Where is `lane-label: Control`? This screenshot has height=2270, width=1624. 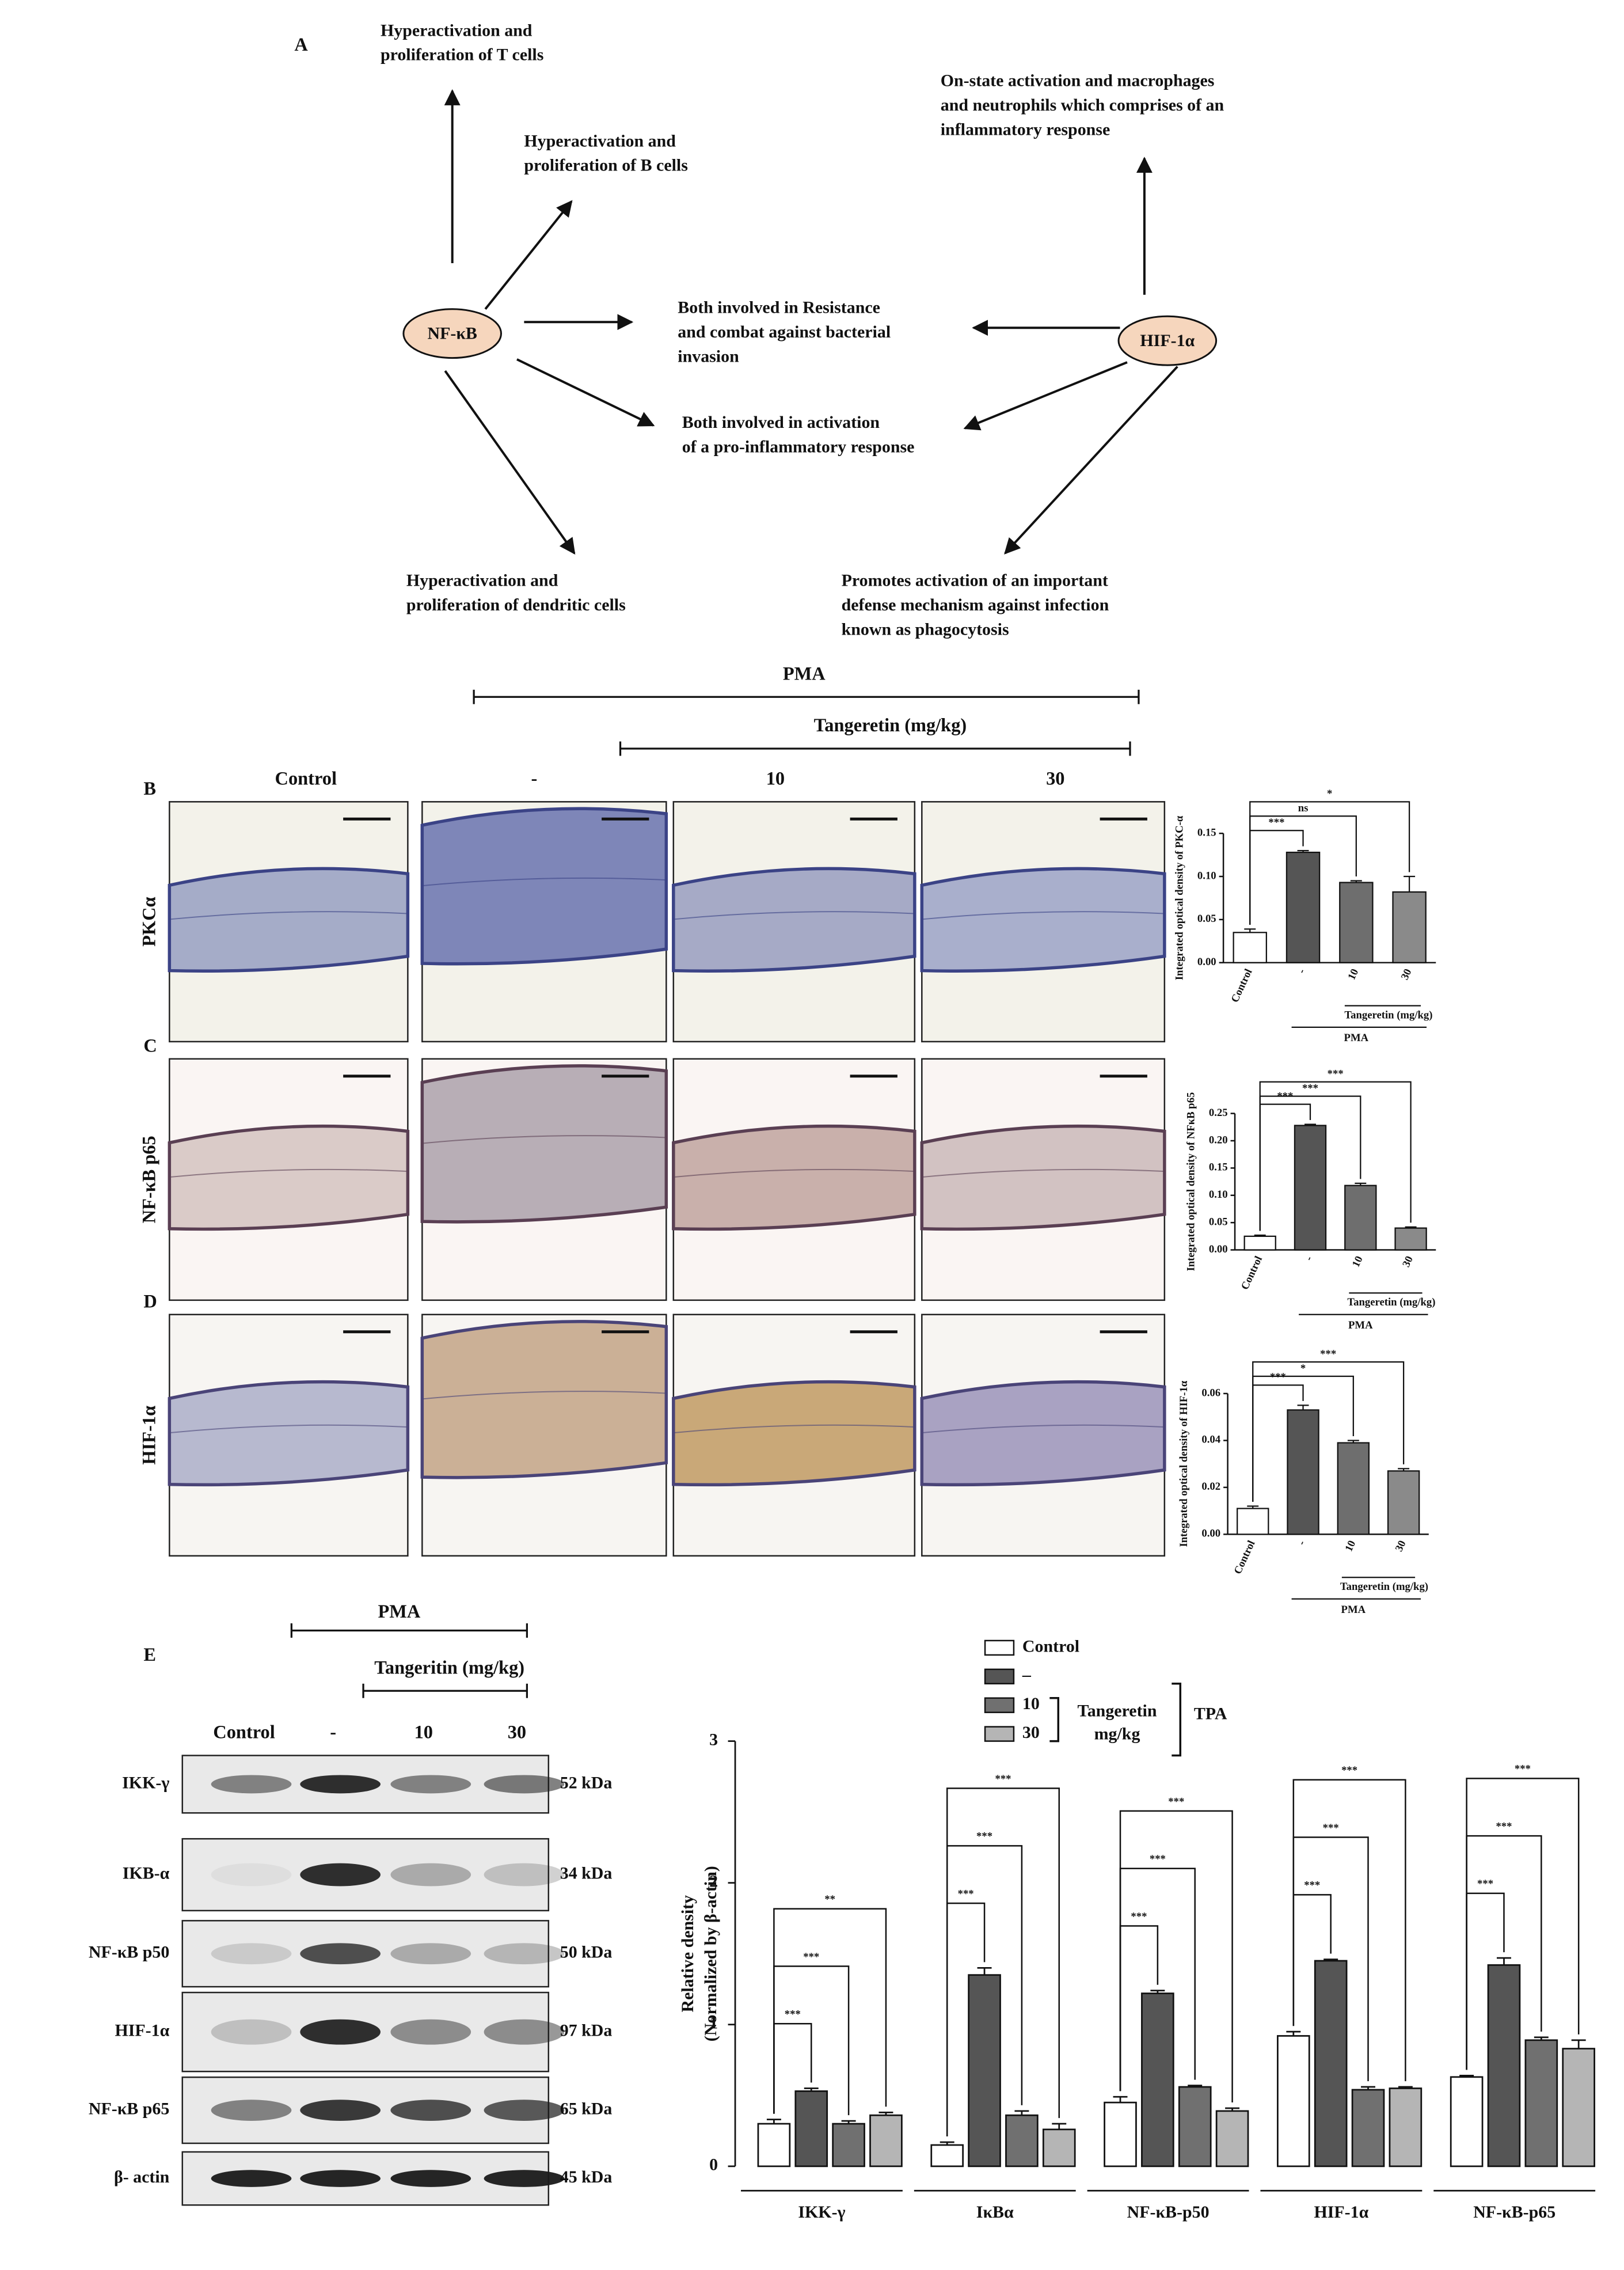
lane-label: Control is located at coordinates (244, 1732).